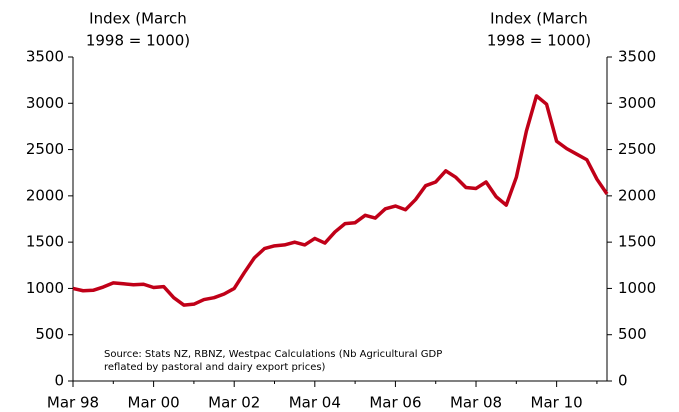 The width and height of the screenshot is (679, 412). I want to click on y-tick-label: 500, so click(49, 334).